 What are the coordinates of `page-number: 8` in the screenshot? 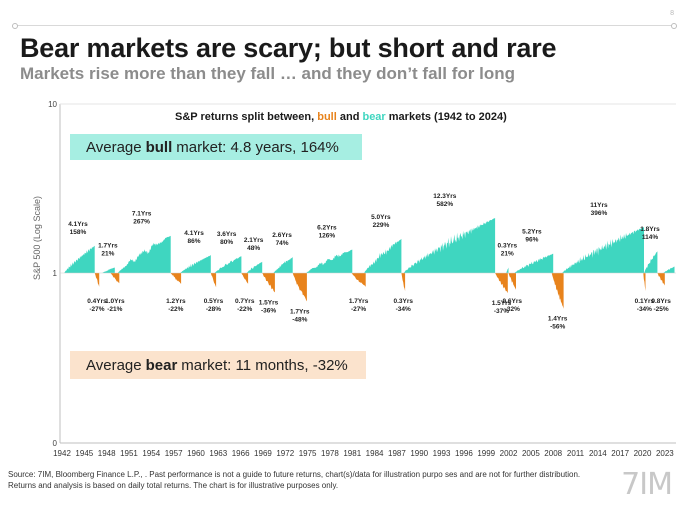 It's located at (672, 13).